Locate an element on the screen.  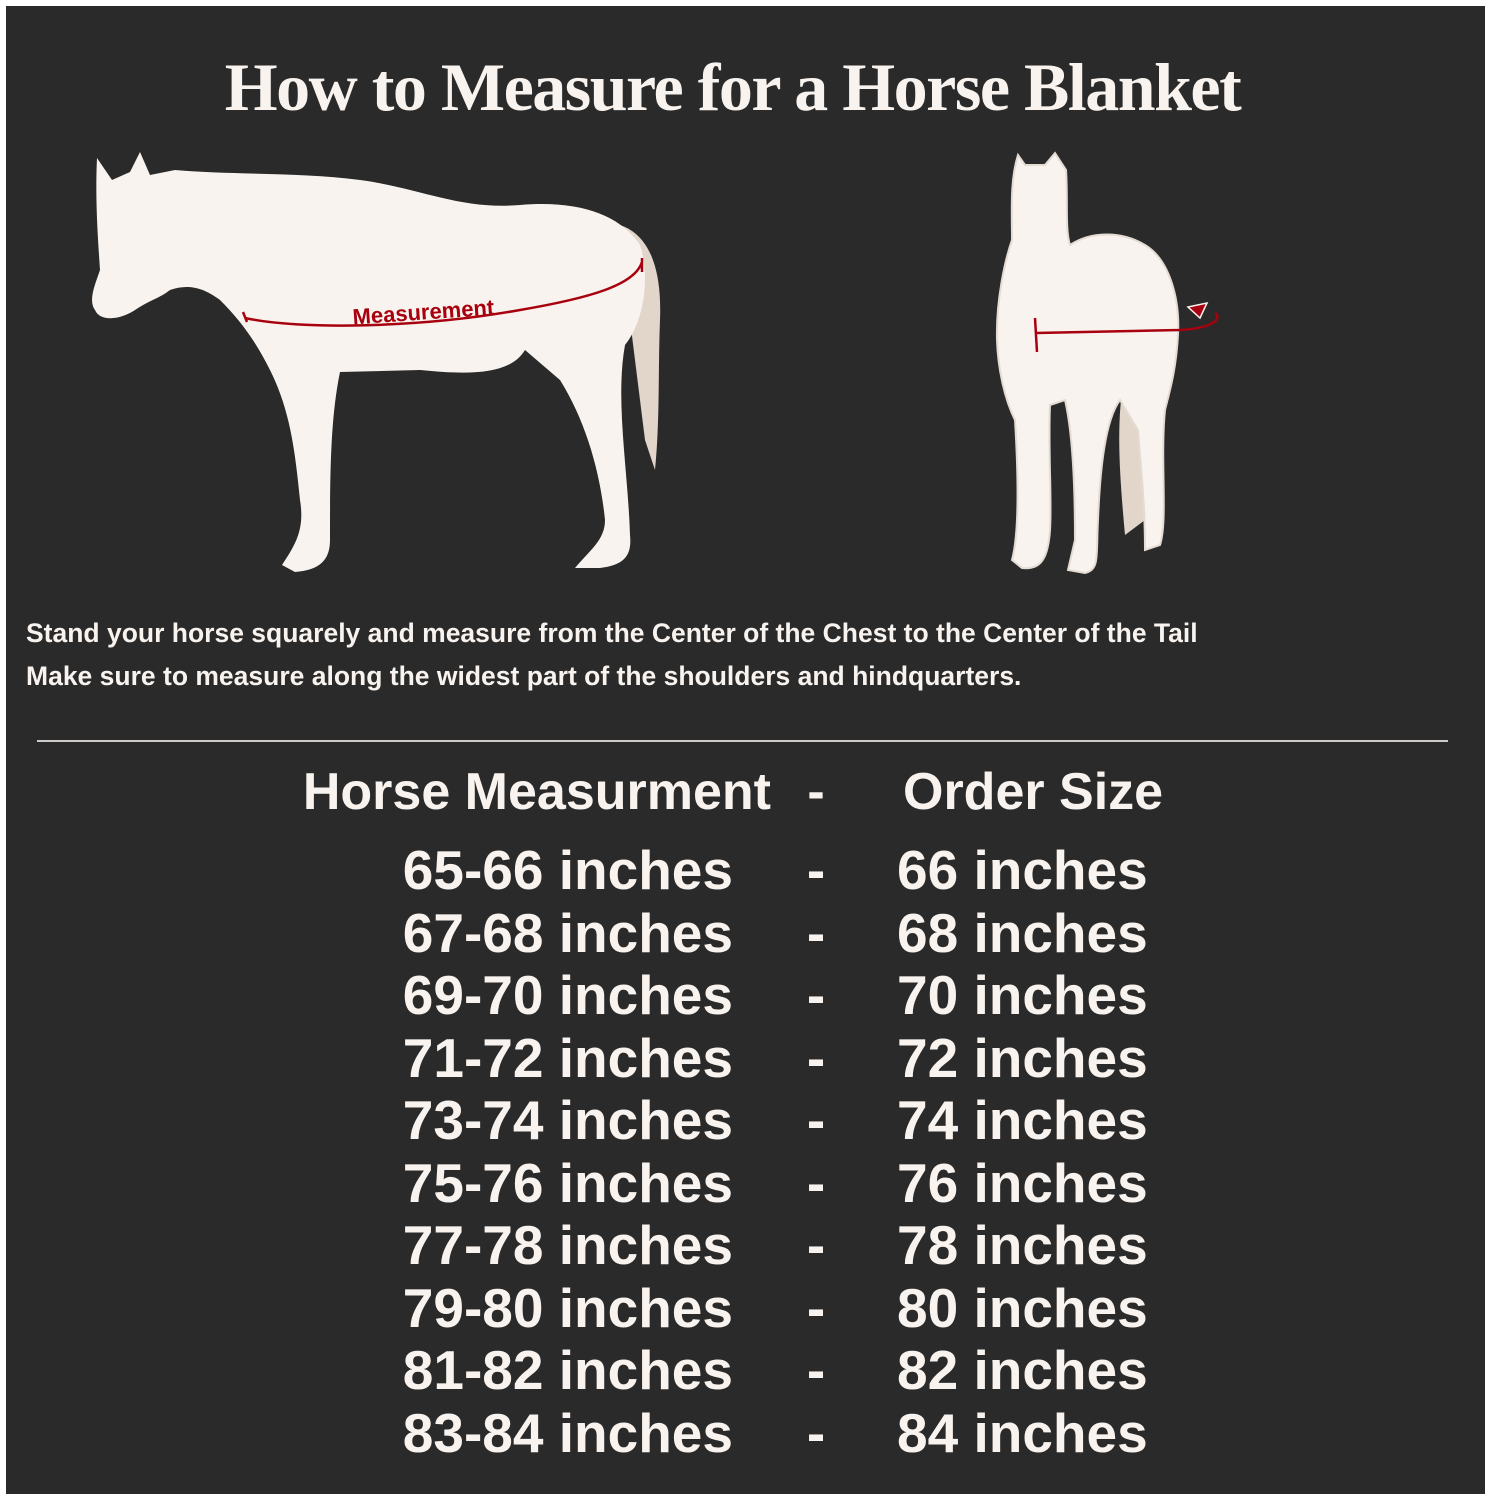
side-measure-line is located at coordinates (444, 294).